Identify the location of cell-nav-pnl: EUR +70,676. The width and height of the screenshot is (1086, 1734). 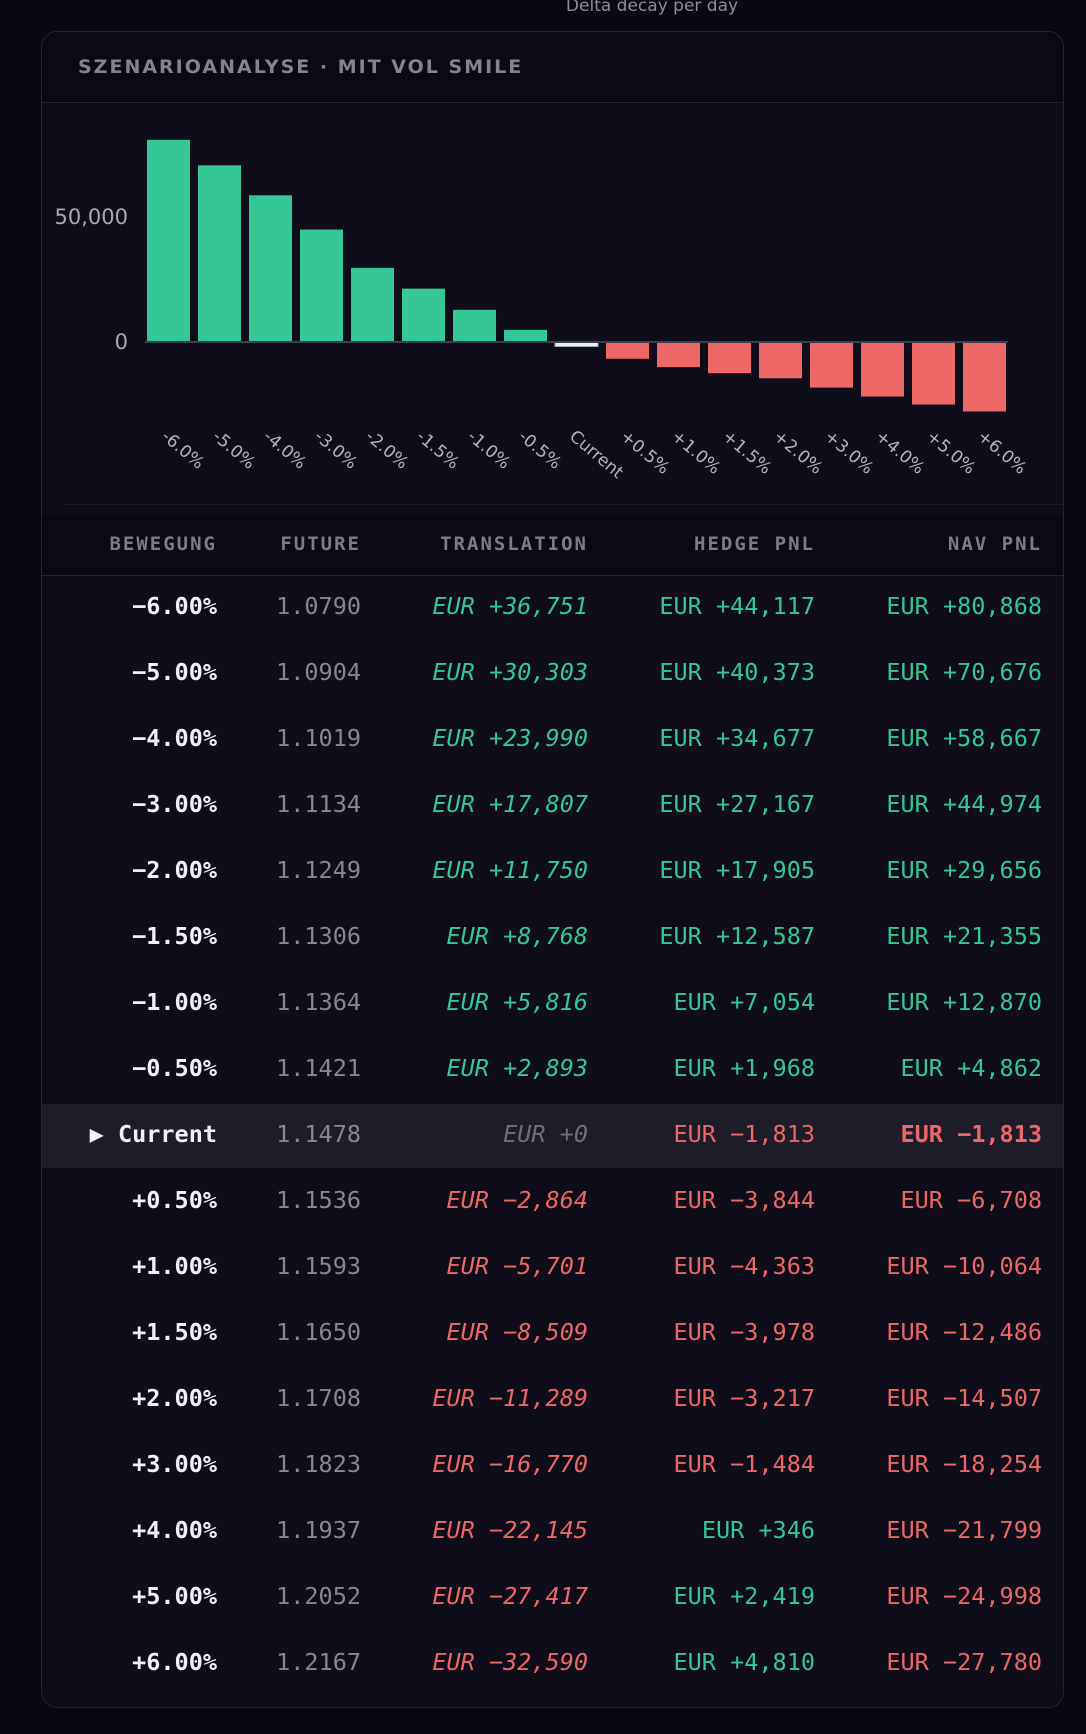
(964, 672).